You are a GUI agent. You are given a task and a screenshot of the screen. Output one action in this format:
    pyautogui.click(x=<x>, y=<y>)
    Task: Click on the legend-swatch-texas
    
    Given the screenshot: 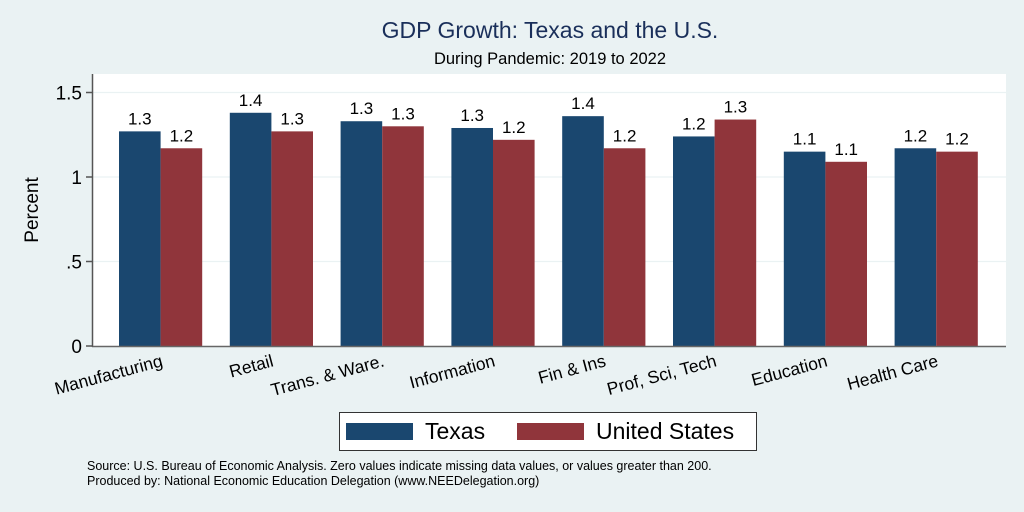 What is the action you would take?
    pyautogui.click(x=379, y=431)
    